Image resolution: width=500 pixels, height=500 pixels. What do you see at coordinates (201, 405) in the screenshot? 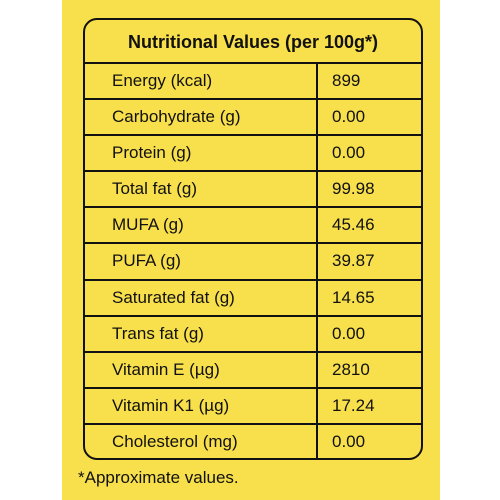
I see `nutrient-name: Vitamin K1 (µg)` at bounding box center [201, 405].